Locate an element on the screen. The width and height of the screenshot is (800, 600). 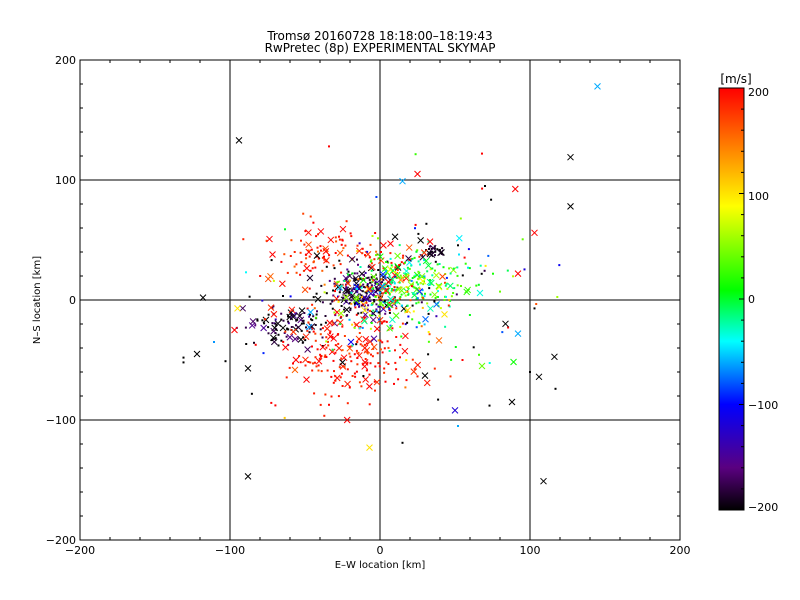
colorbar-tick-labels: 200 100 0 −100 −200 is located at coordinates (763, 300).